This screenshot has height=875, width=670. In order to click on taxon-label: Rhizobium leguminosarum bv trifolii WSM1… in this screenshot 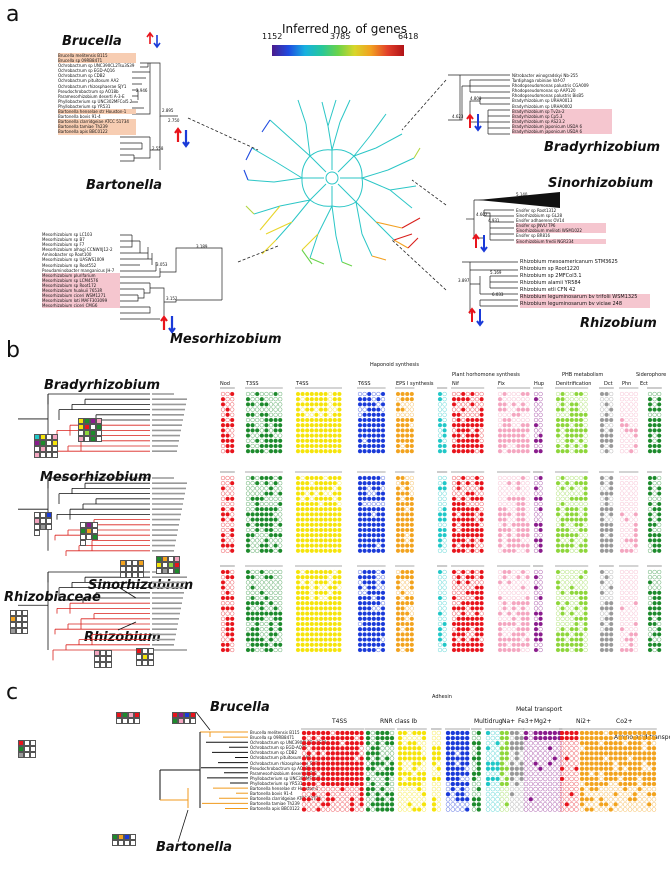, I will do `click(585, 297)`.